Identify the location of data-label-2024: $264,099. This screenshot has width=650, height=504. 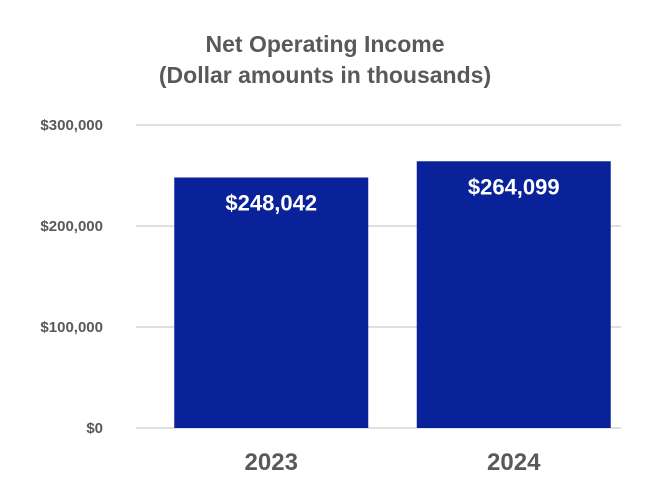
(514, 186).